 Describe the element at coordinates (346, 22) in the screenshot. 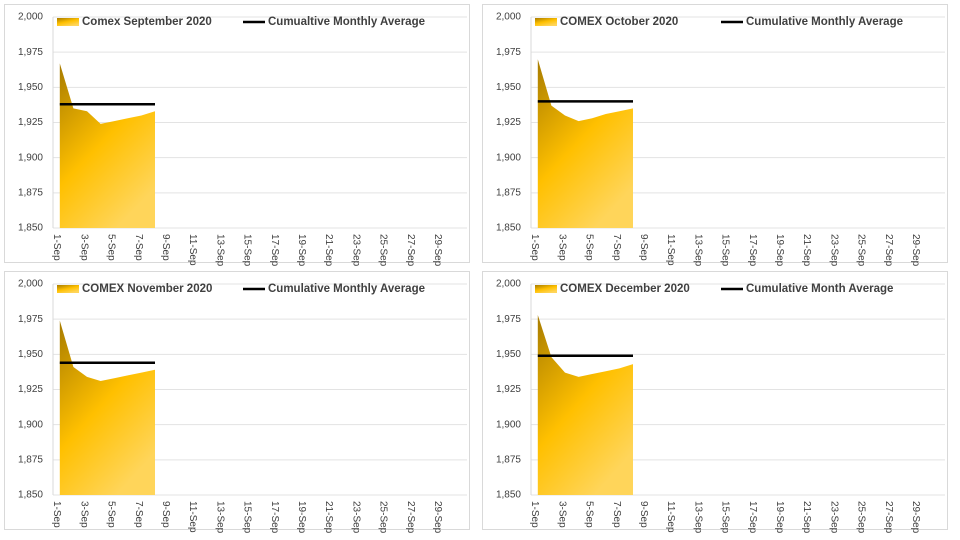

I see `legend-label: Cumualtive Monthly Average` at that location.